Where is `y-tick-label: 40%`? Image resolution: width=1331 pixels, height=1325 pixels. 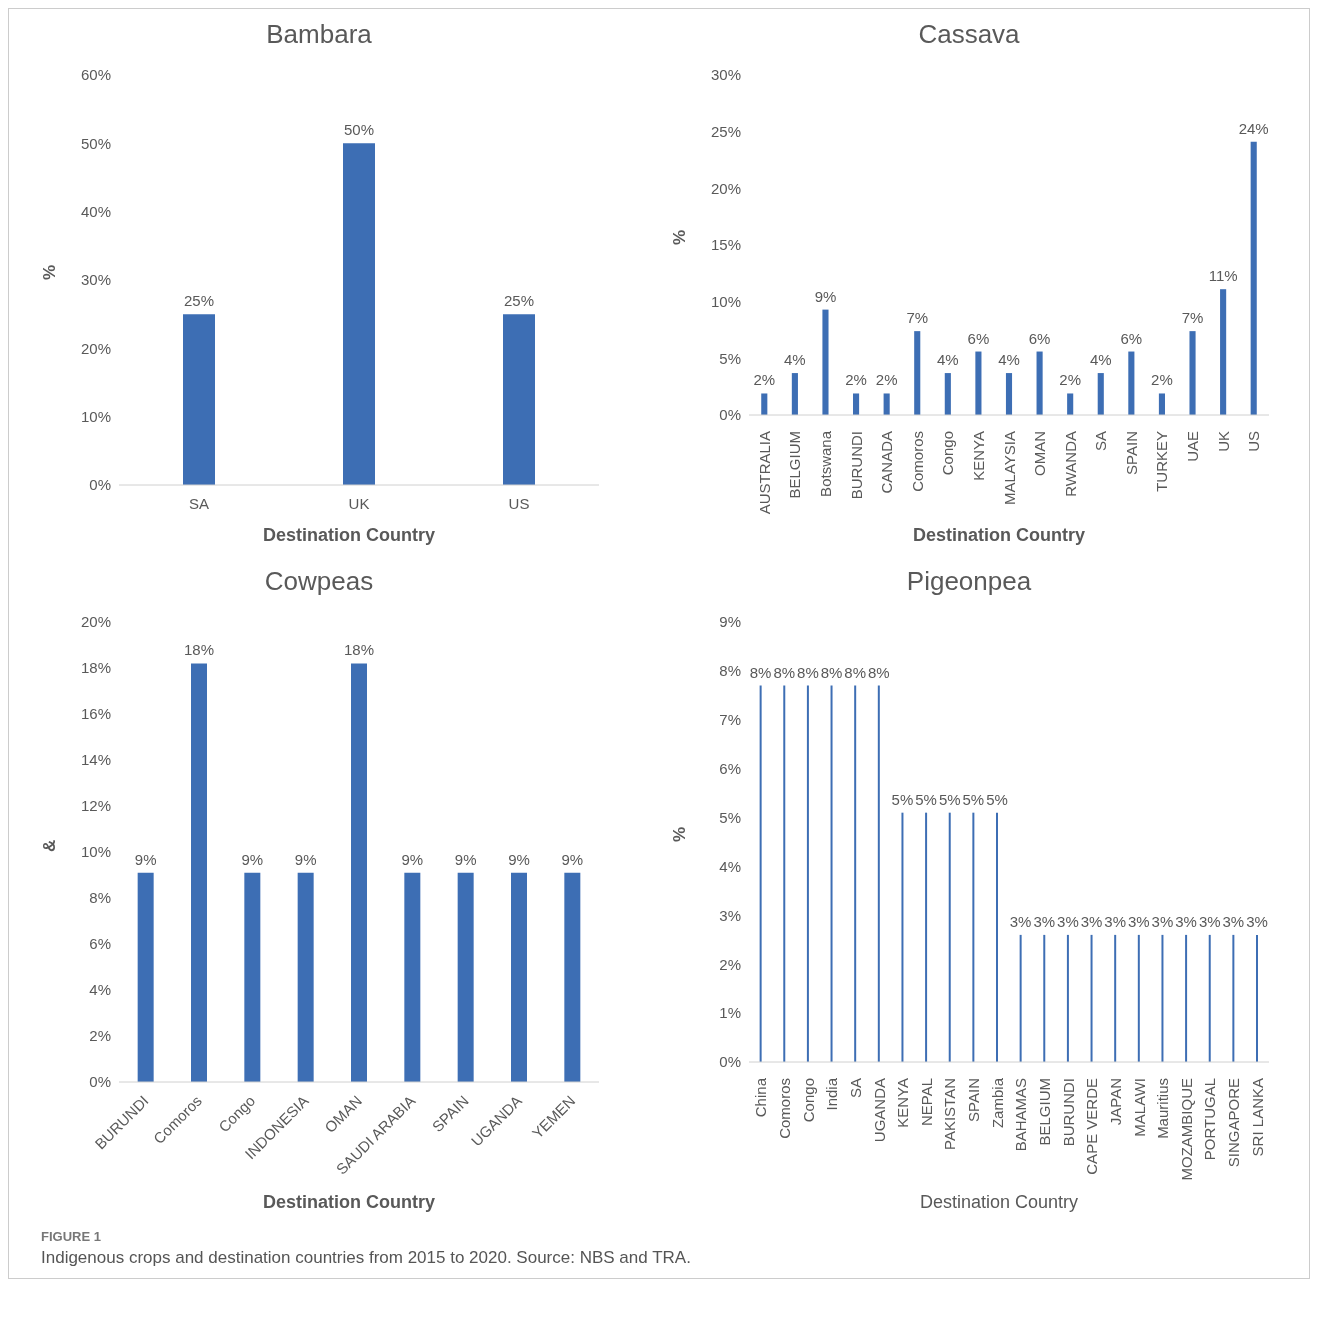 y-tick-label: 40% is located at coordinates (95, 211).